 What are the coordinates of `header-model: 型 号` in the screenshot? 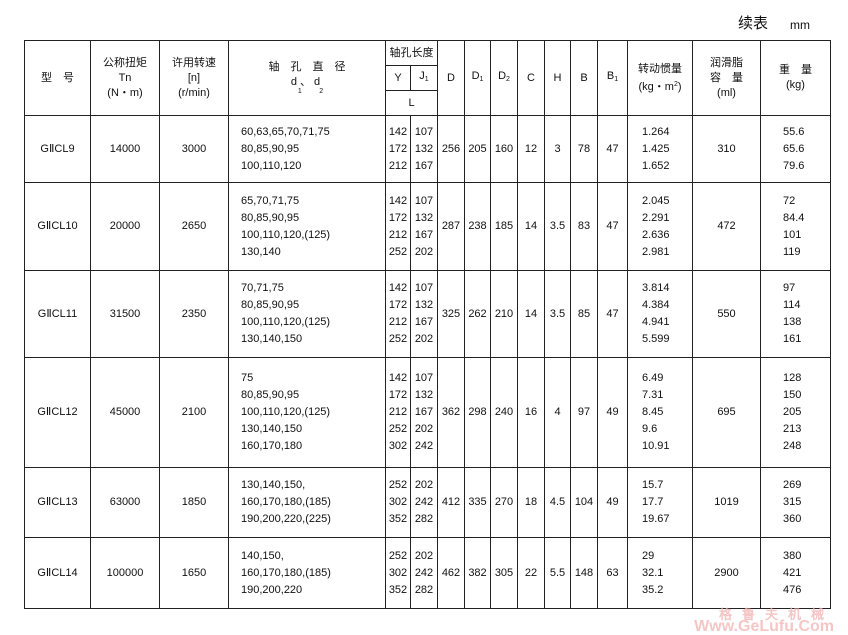 It's located at (57, 78).